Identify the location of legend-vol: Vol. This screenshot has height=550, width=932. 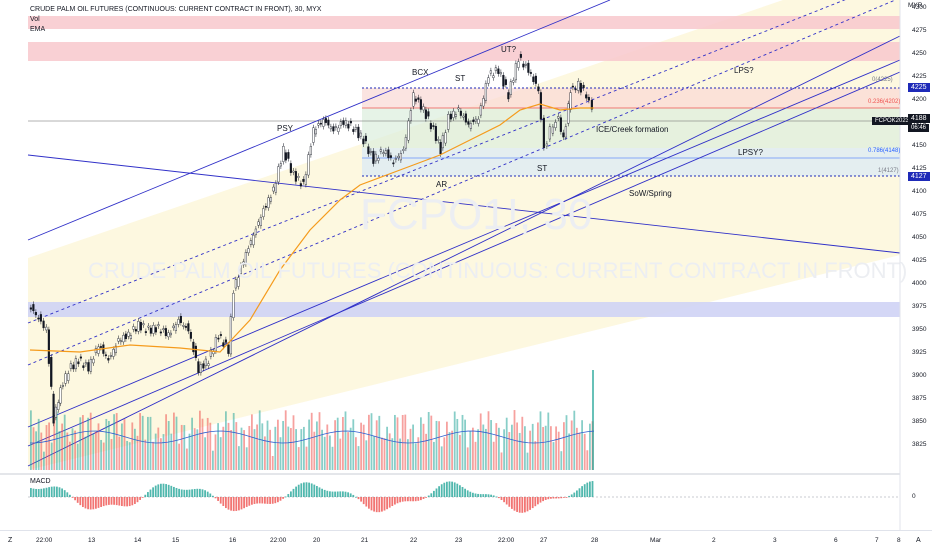
(35, 19).